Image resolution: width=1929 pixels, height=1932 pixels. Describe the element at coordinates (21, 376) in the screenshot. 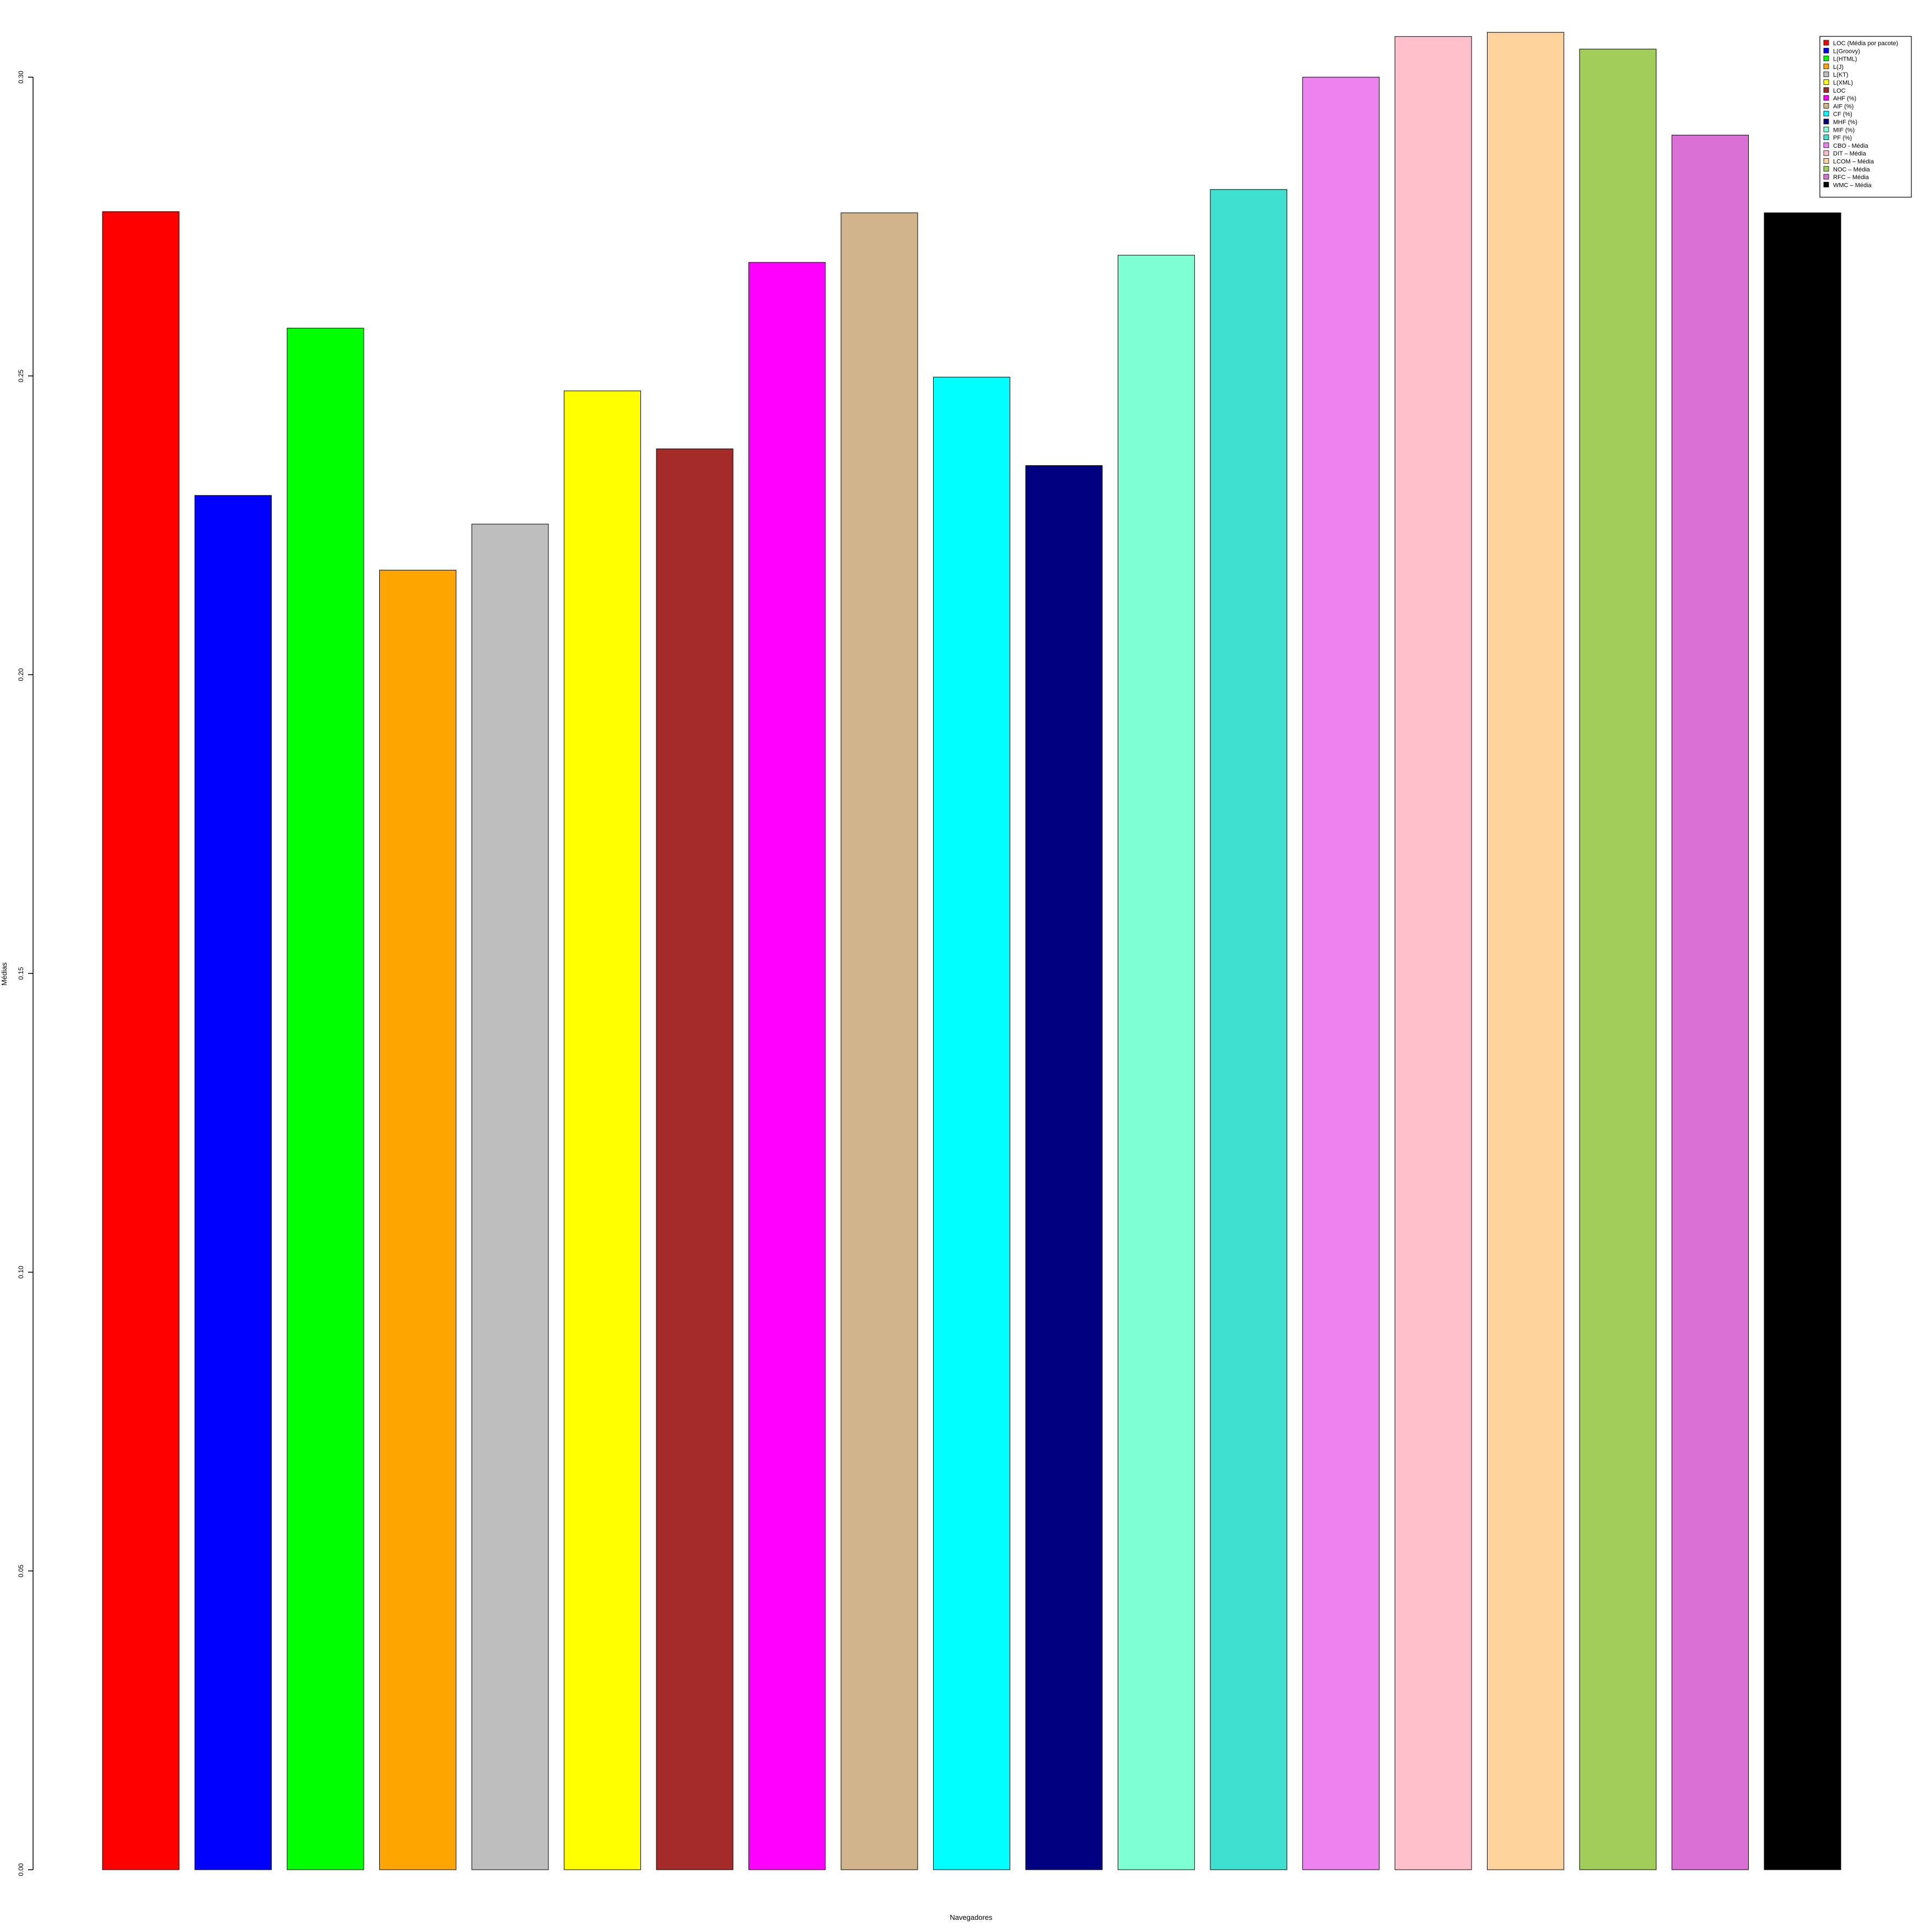

I see `y-tick-label: 0.25` at that location.